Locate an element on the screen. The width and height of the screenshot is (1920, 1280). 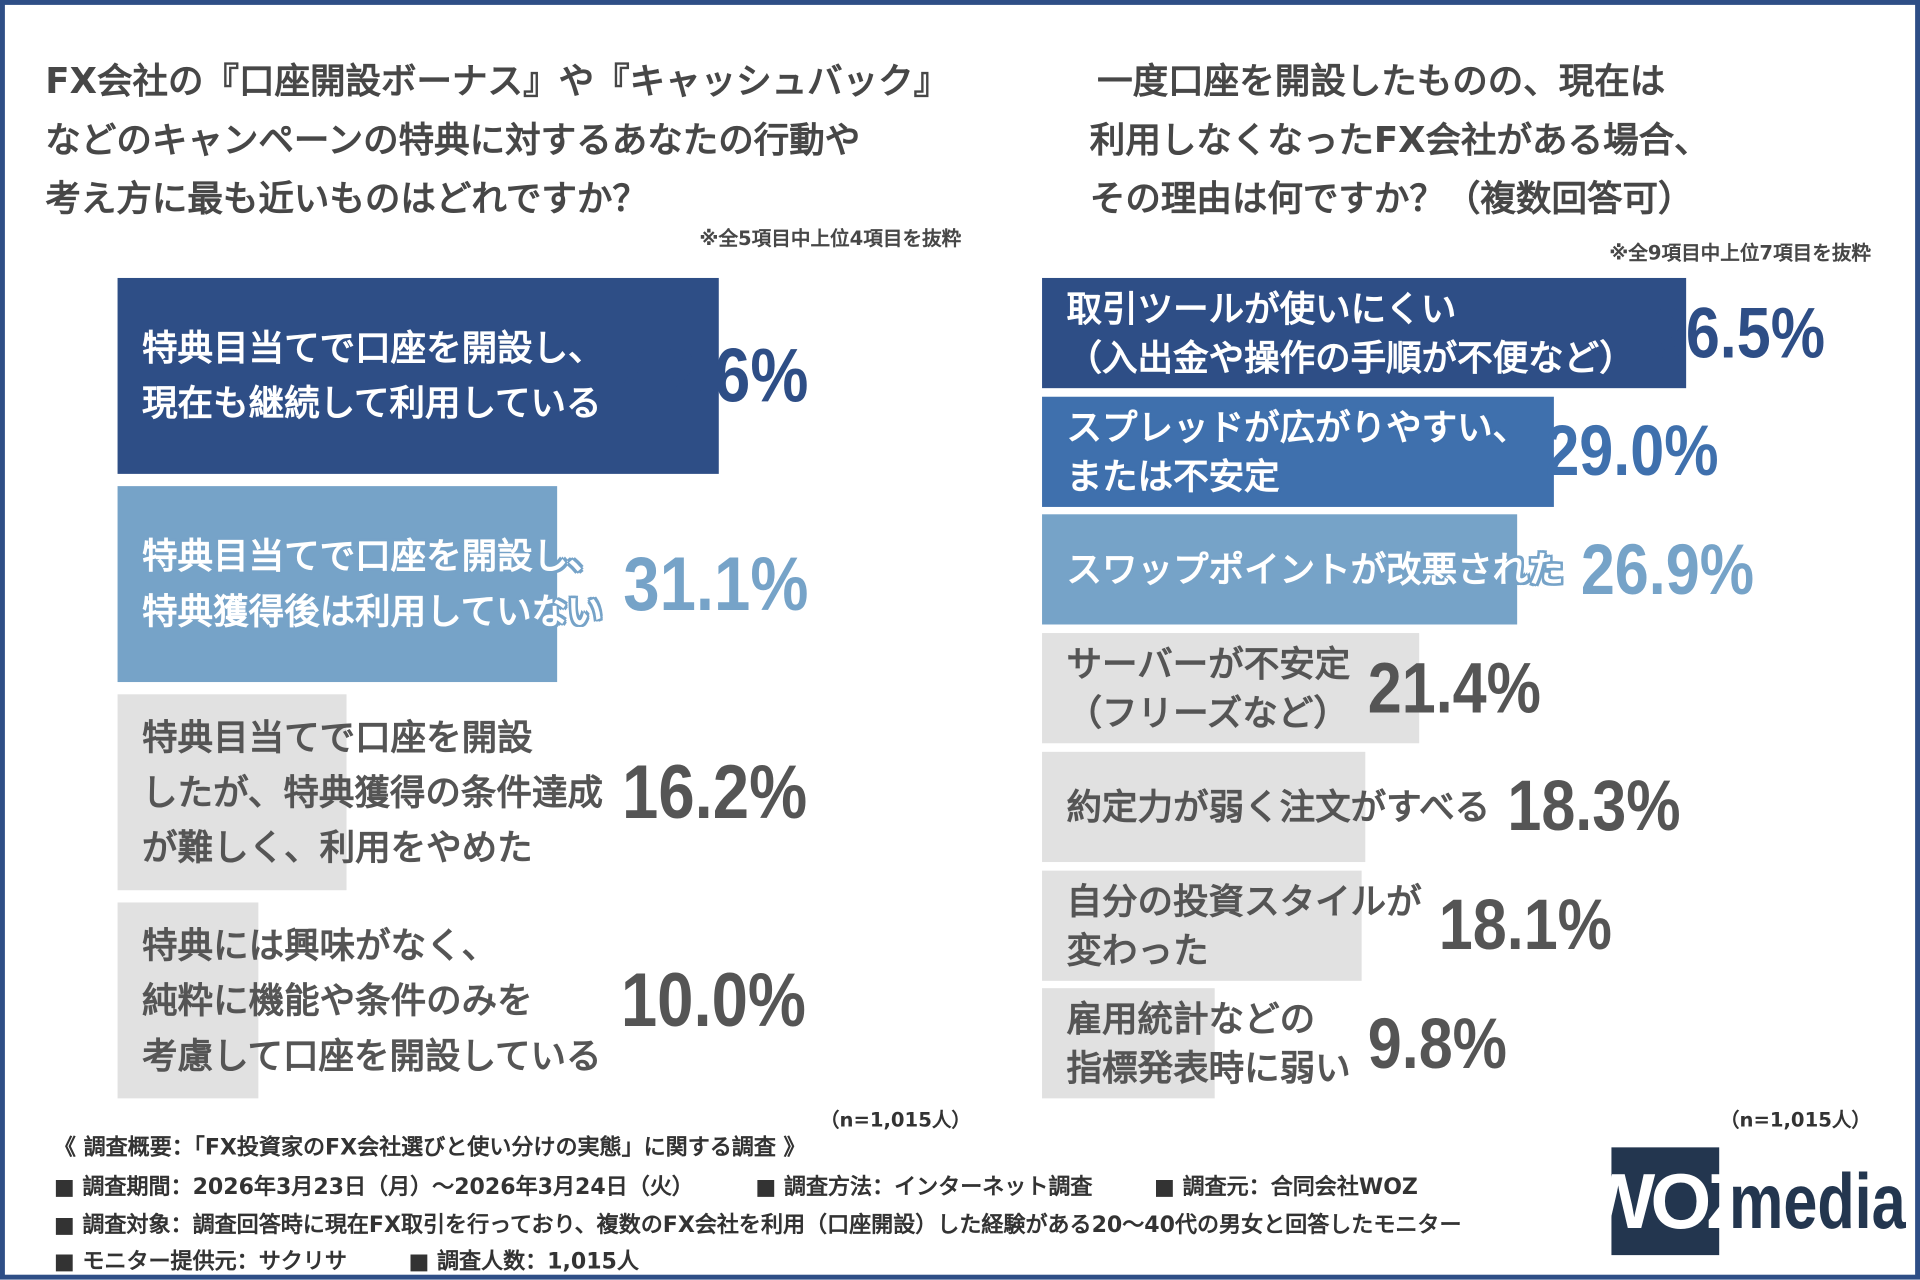
bar-label-line: が難しく、利用をやめた is located at coordinates (337, 846).